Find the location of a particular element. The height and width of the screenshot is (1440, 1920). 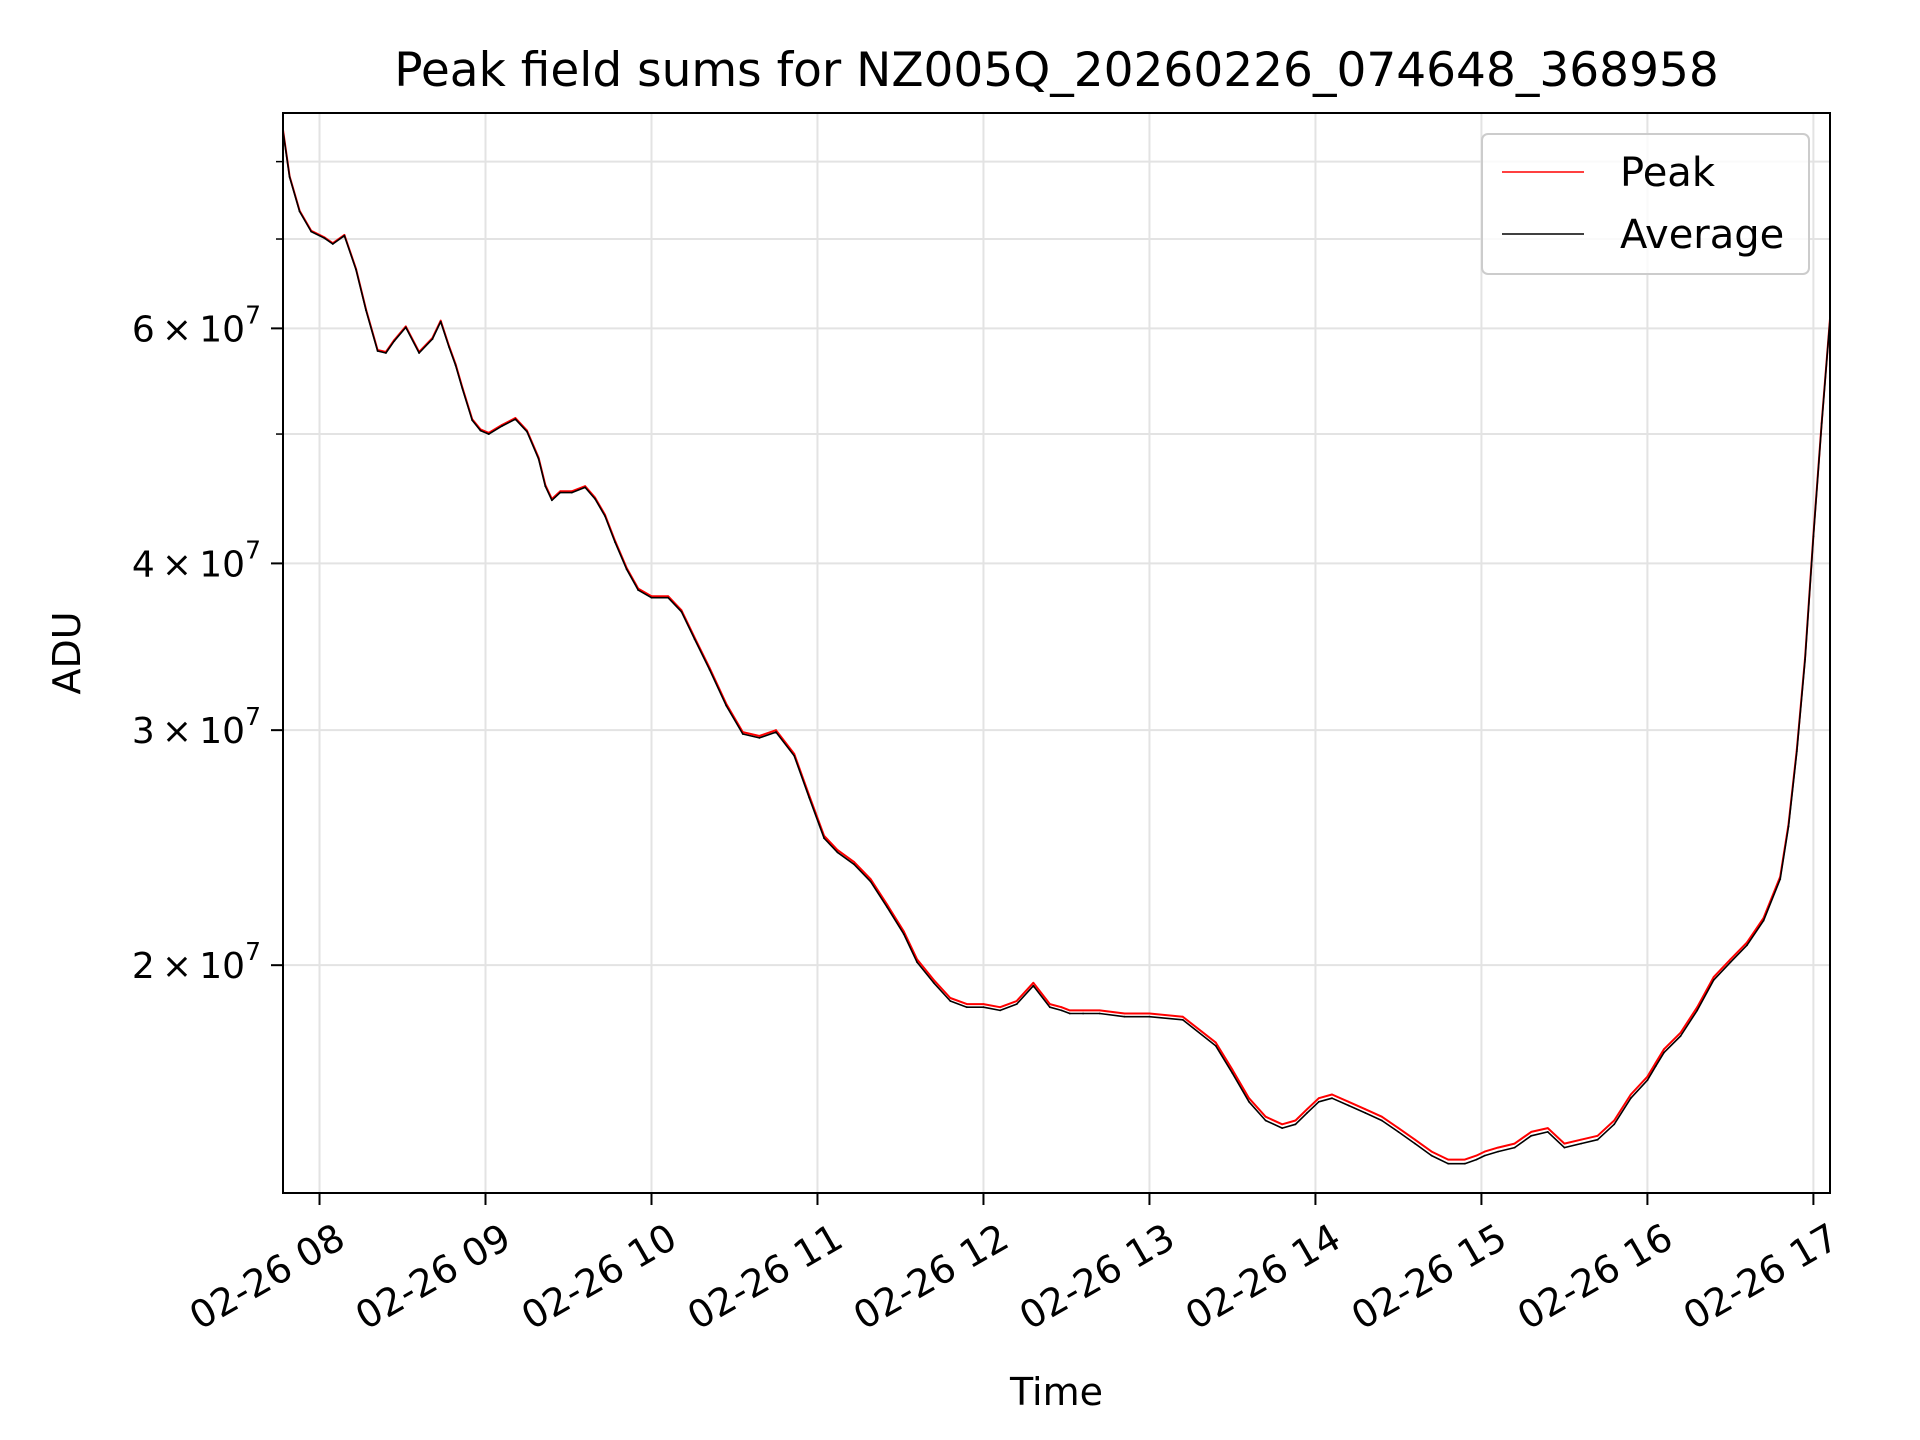

legend-label-peak: Peak is located at coordinates (1668, 173).